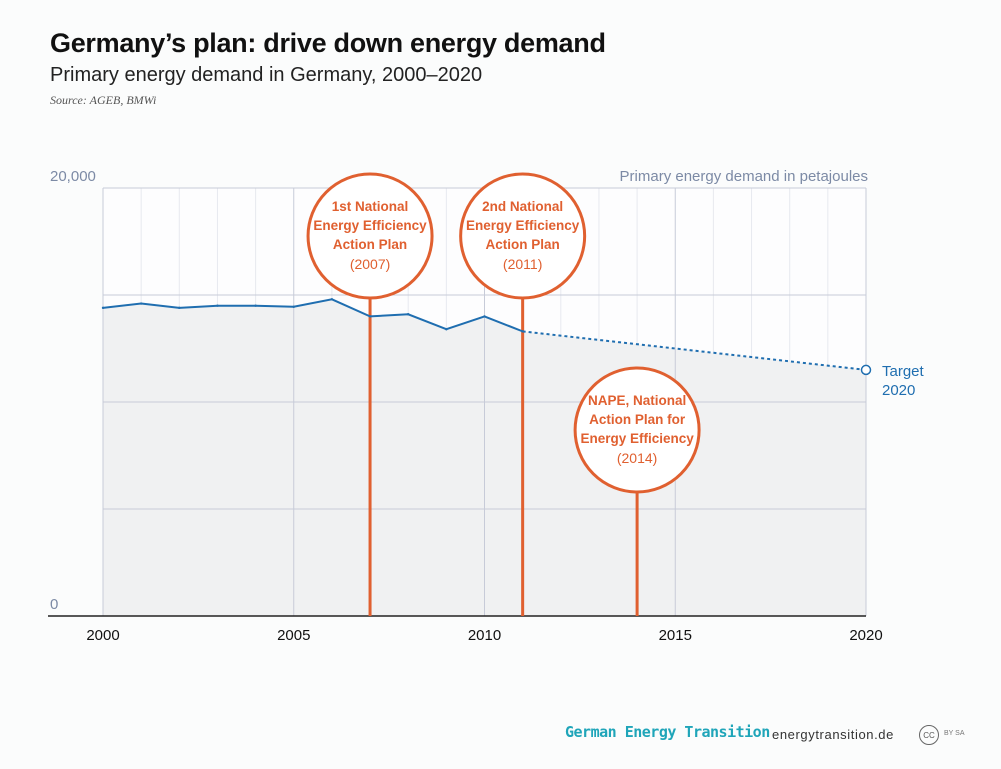 This screenshot has width=1001, height=769. I want to click on target-label: 2020, so click(898, 390).